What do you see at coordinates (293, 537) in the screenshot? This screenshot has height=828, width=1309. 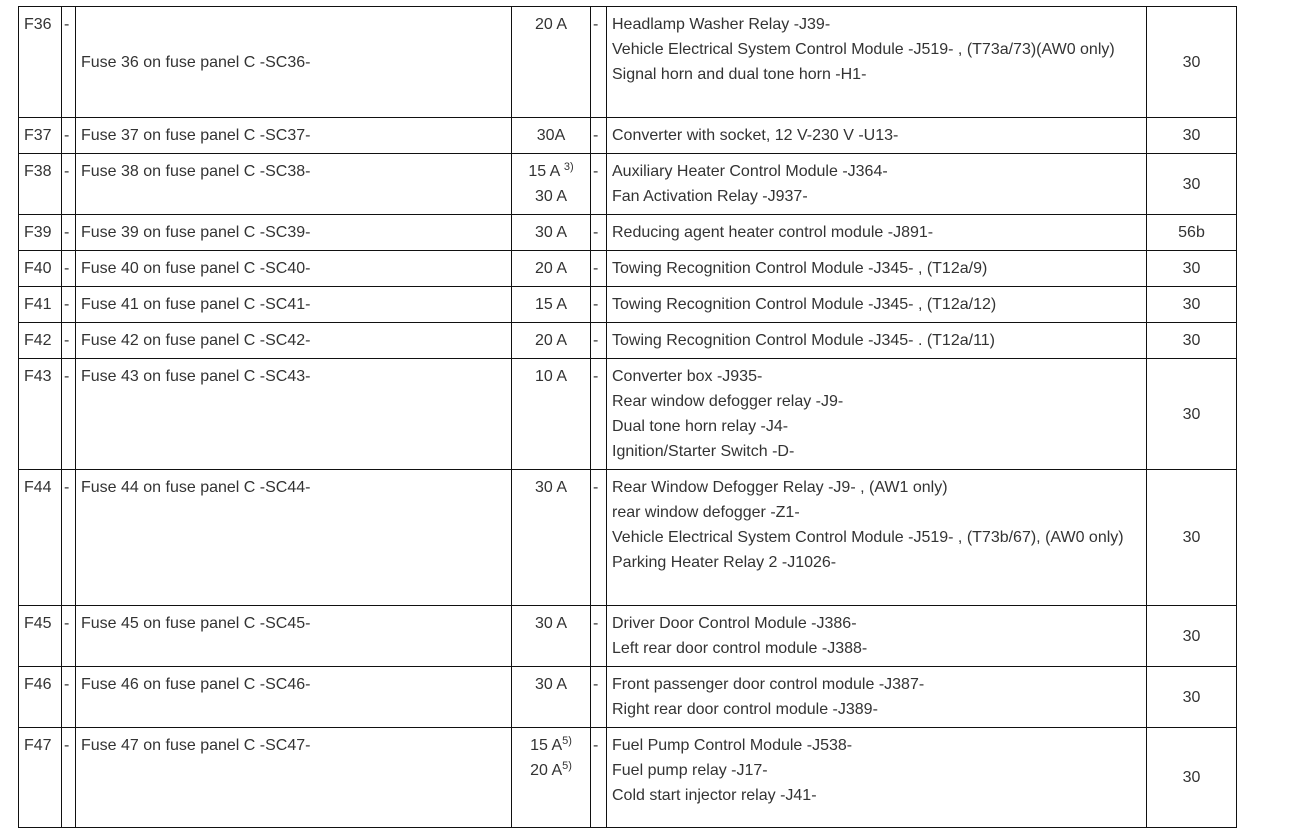 I see `description-cell: Fuse 44 on fuse panel C -SC44-` at bounding box center [293, 537].